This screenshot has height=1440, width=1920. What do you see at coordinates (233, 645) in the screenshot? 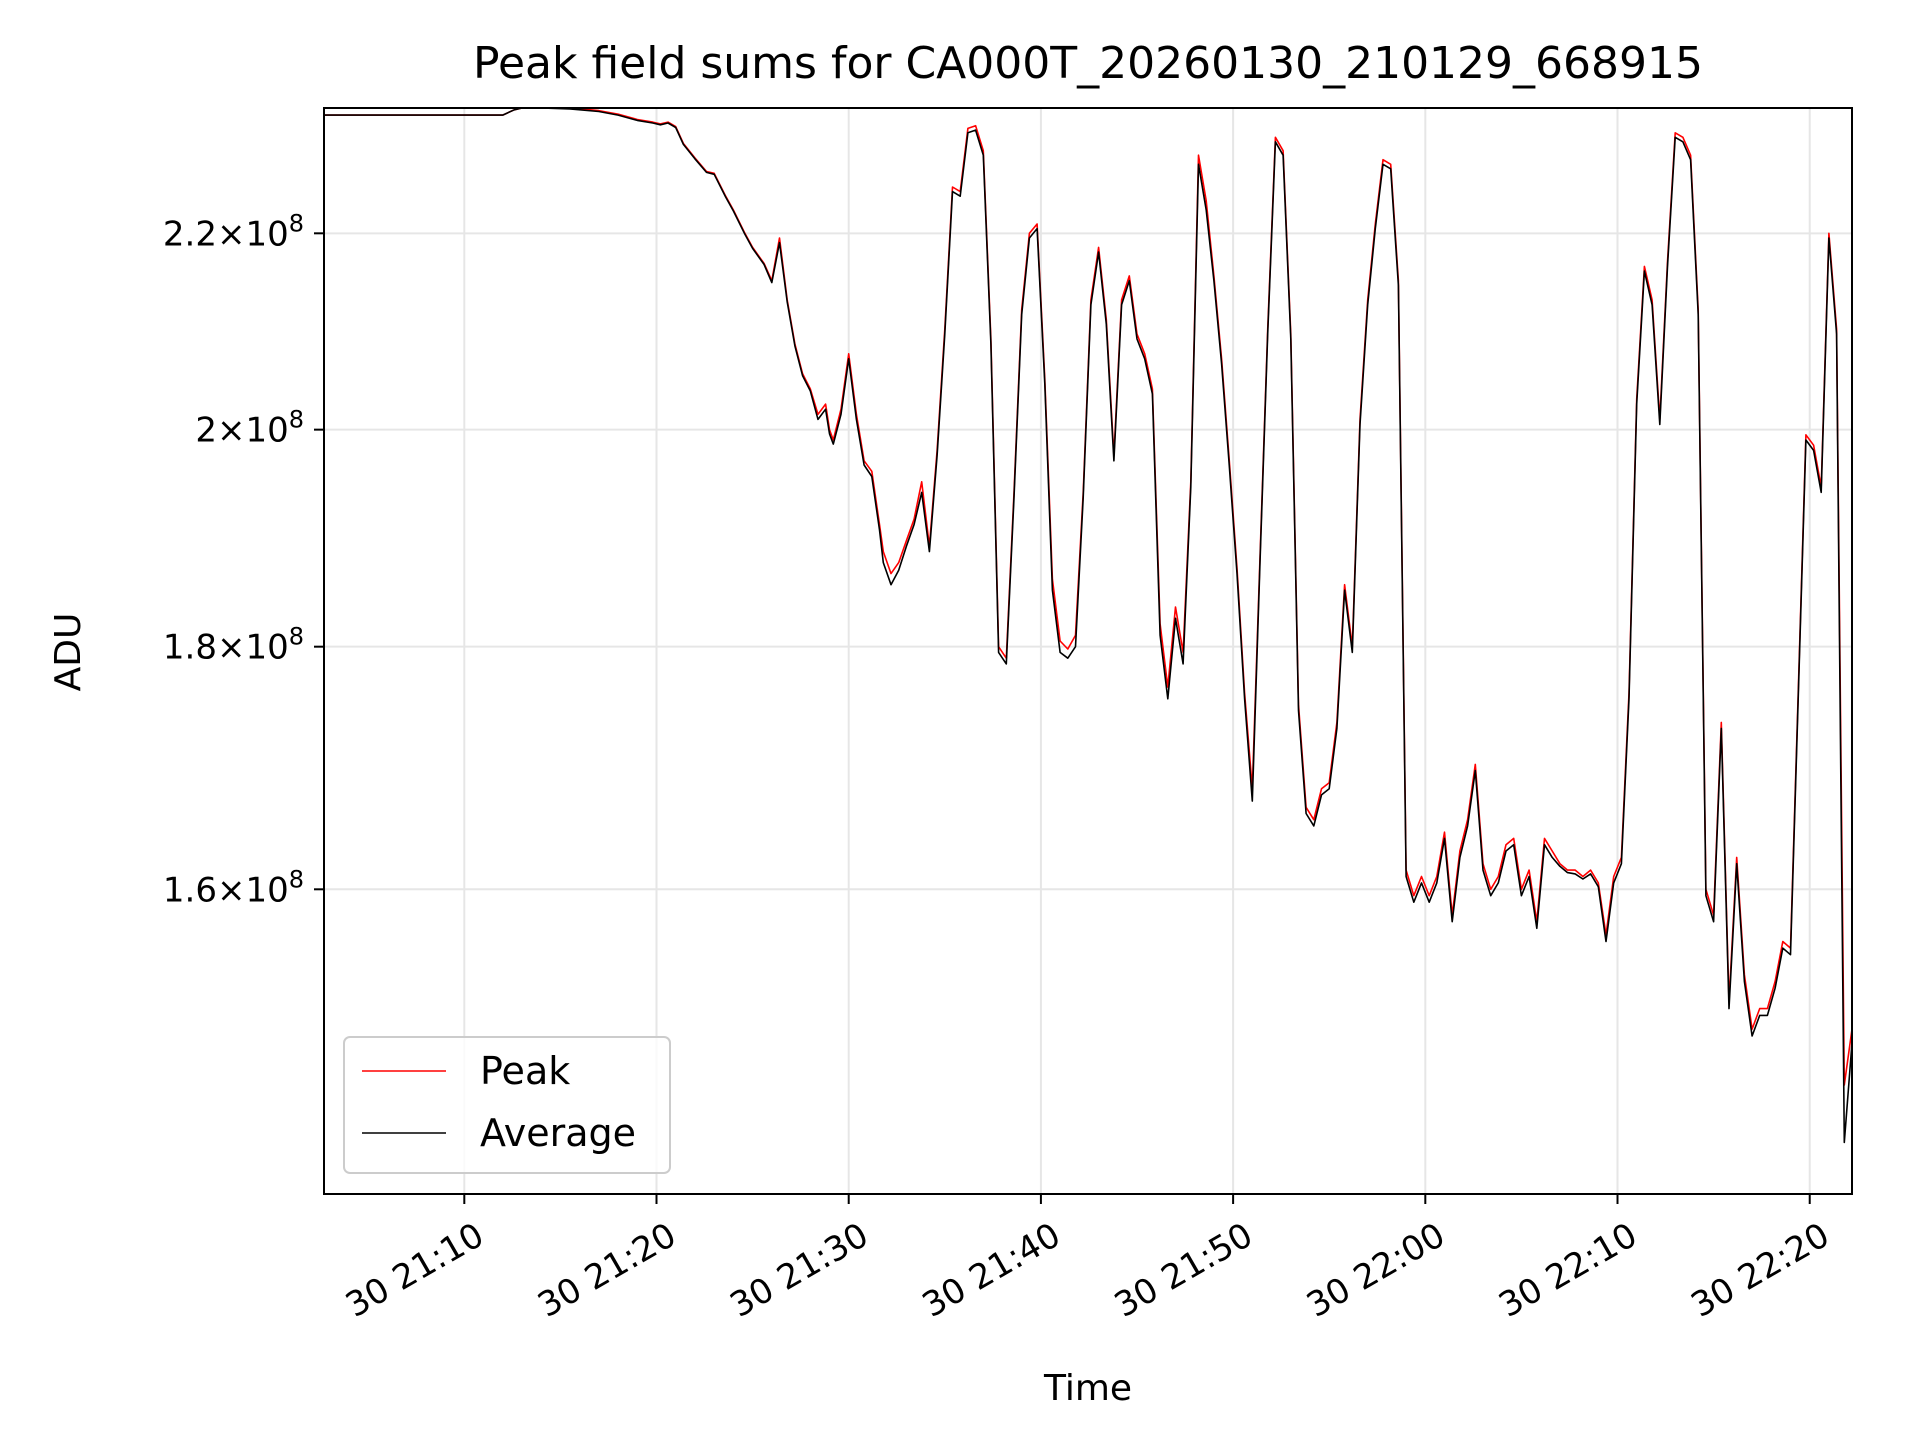
I see `y-tick-label: 1.8×108` at bounding box center [233, 645].